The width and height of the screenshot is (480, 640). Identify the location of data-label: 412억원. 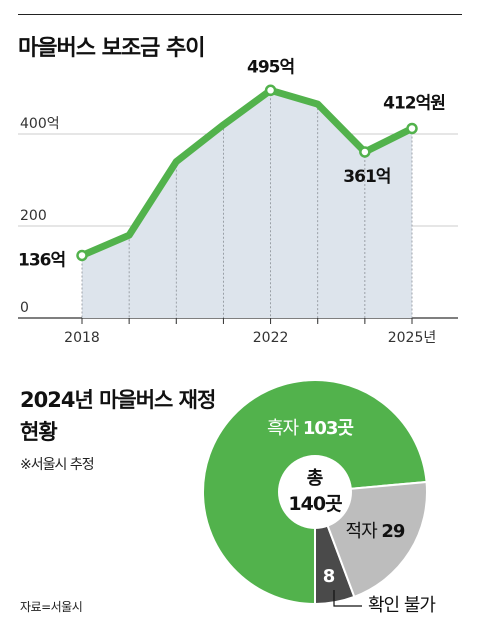
(414, 103).